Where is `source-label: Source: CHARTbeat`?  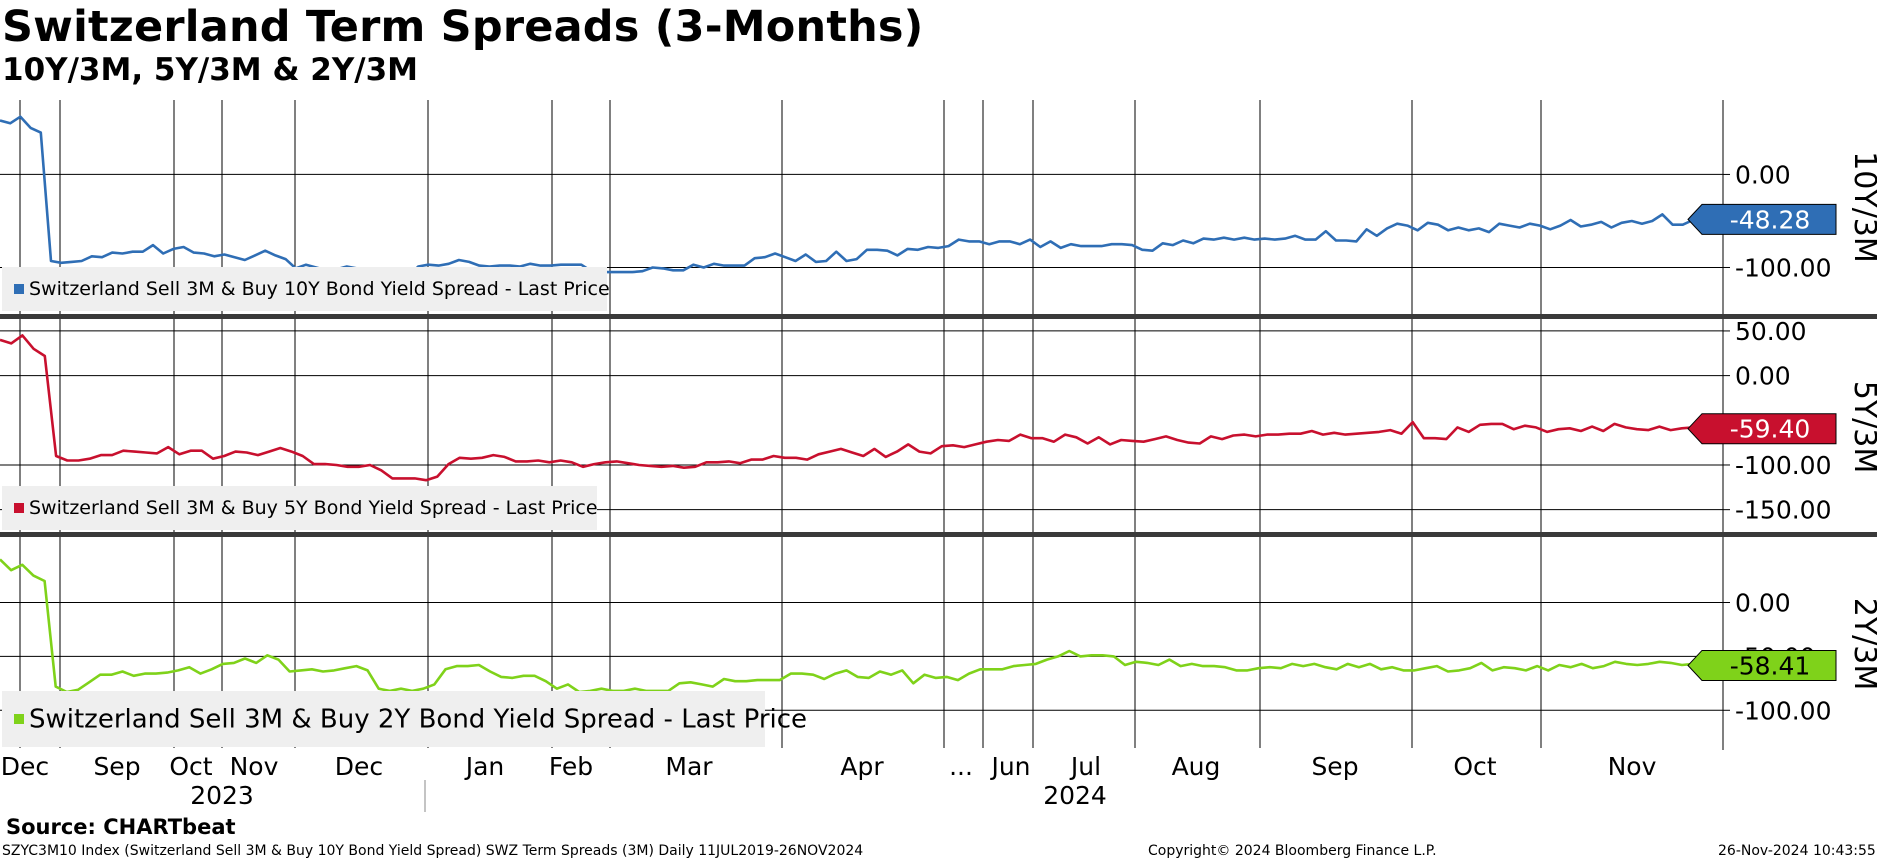
source-label: Source: CHARTbeat is located at coordinates (121, 827).